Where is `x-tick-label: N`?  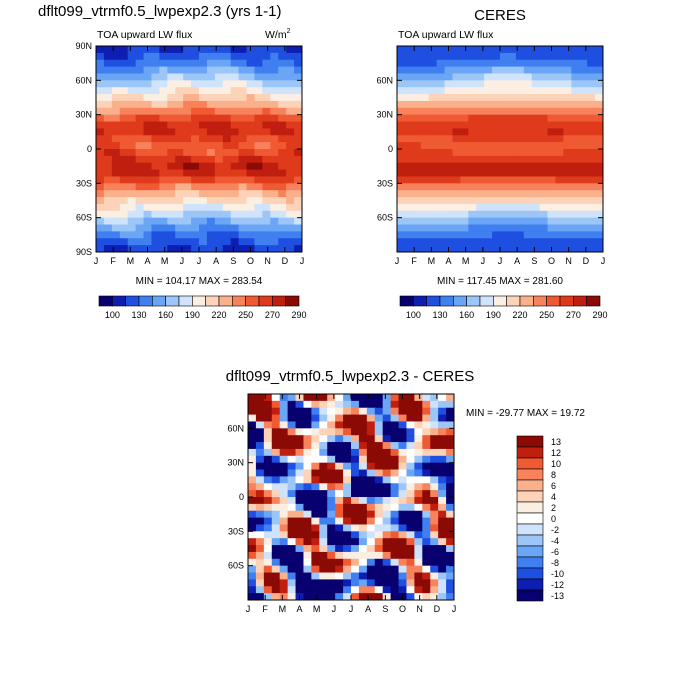
x-tick-label: N is located at coordinates (267, 261).